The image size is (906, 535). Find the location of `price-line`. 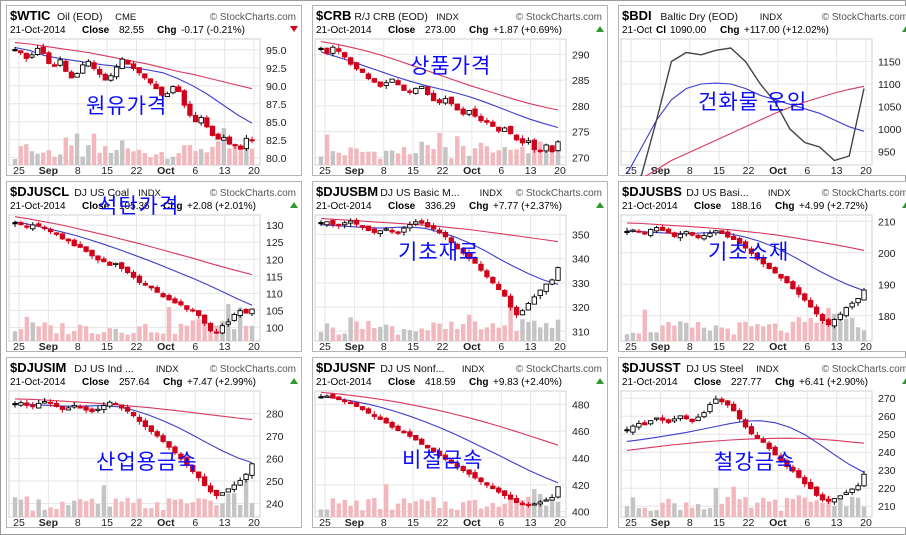

price-line is located at coordinates (746, 111).